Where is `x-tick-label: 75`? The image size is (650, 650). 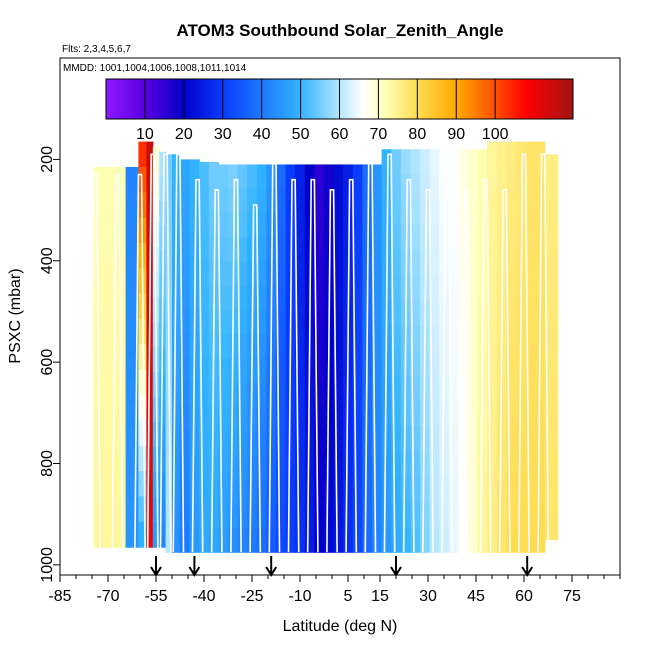
x-tick-label: 75 is located at coordinates (572, 596).